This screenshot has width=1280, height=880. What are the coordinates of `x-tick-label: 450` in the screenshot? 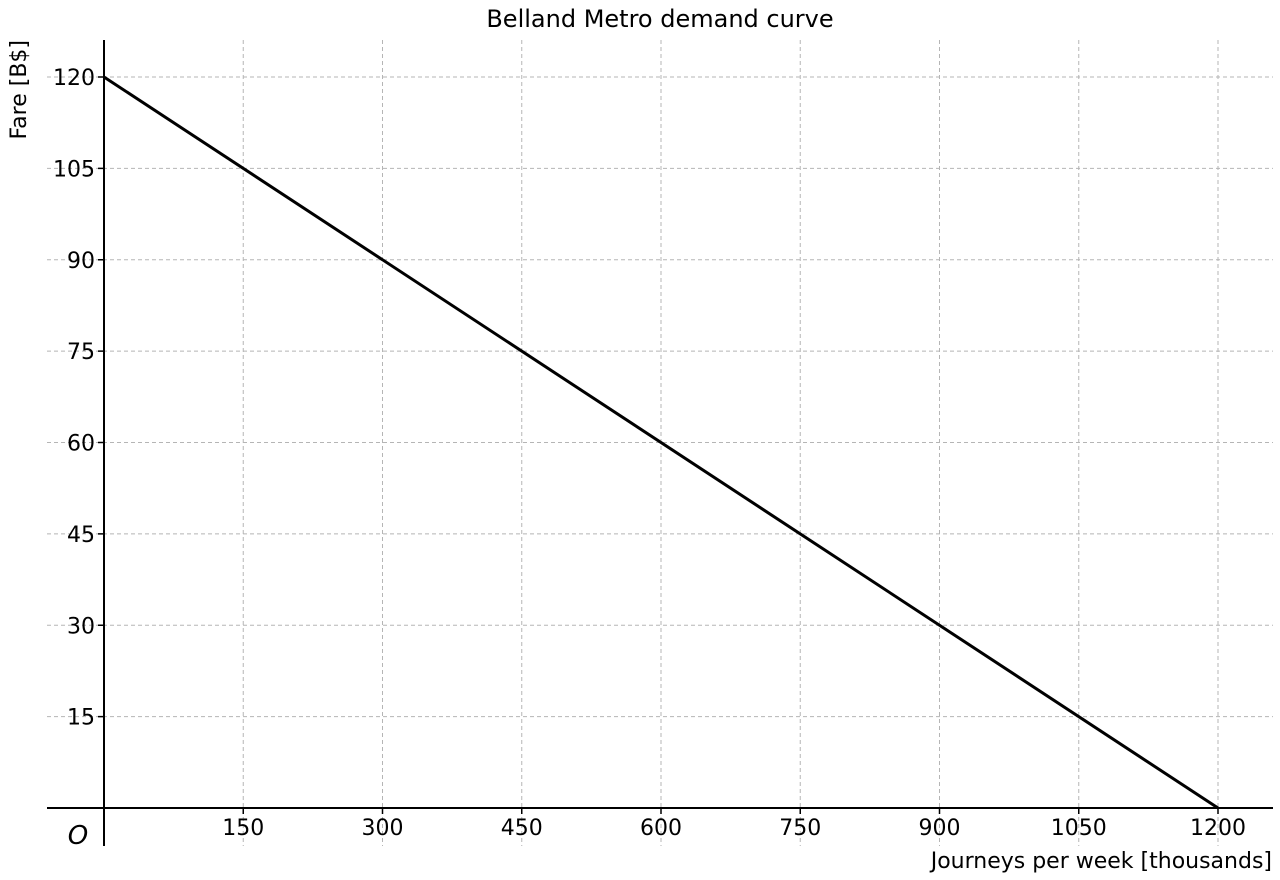 It's located at (522, 828).